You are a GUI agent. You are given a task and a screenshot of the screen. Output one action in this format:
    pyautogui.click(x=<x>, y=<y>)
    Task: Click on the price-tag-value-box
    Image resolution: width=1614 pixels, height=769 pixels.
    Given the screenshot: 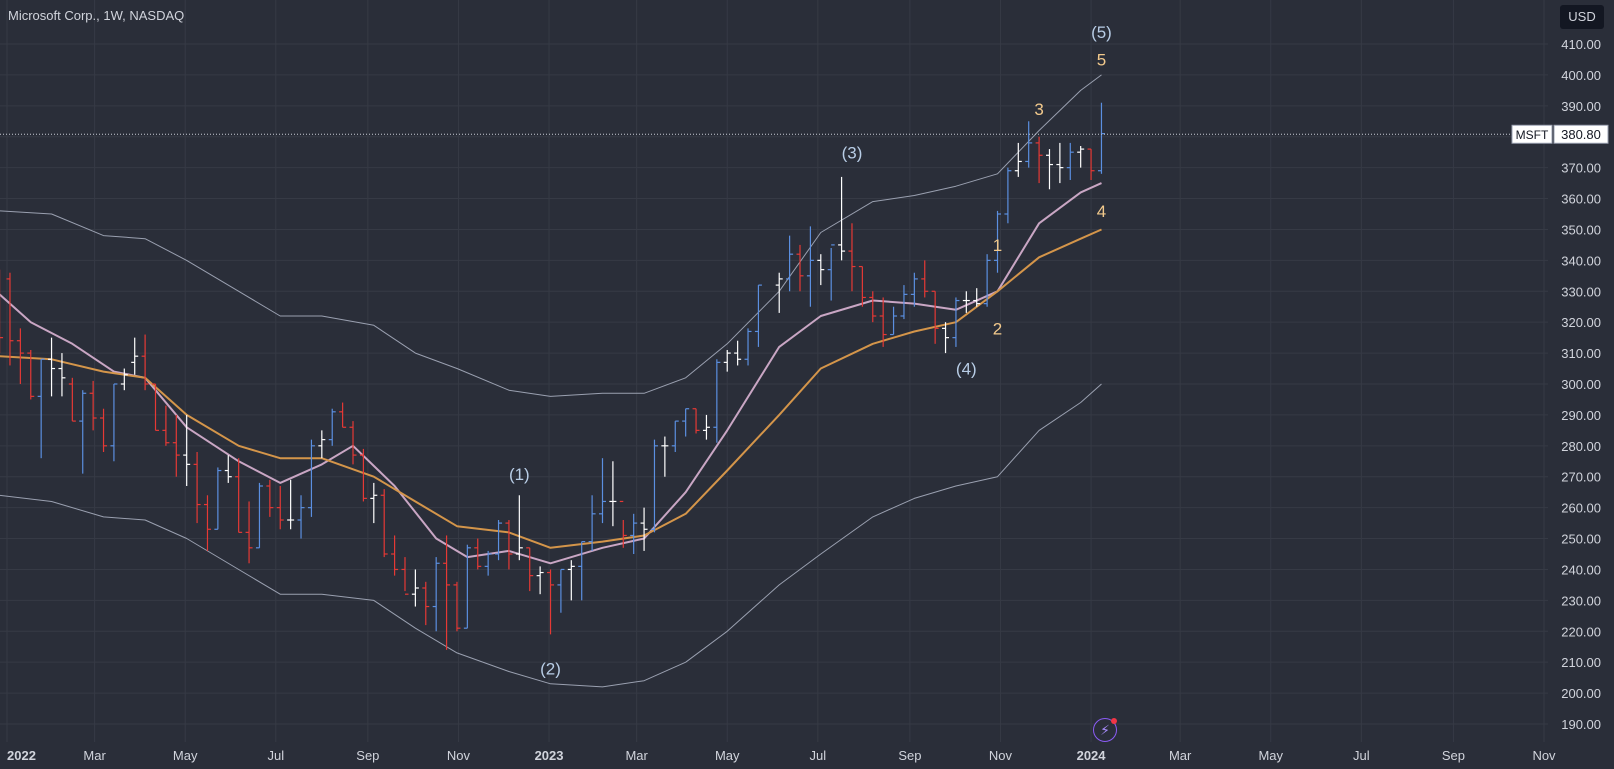 What is the action you would take?
    pyautogui.click(x=1581, y=134)
    